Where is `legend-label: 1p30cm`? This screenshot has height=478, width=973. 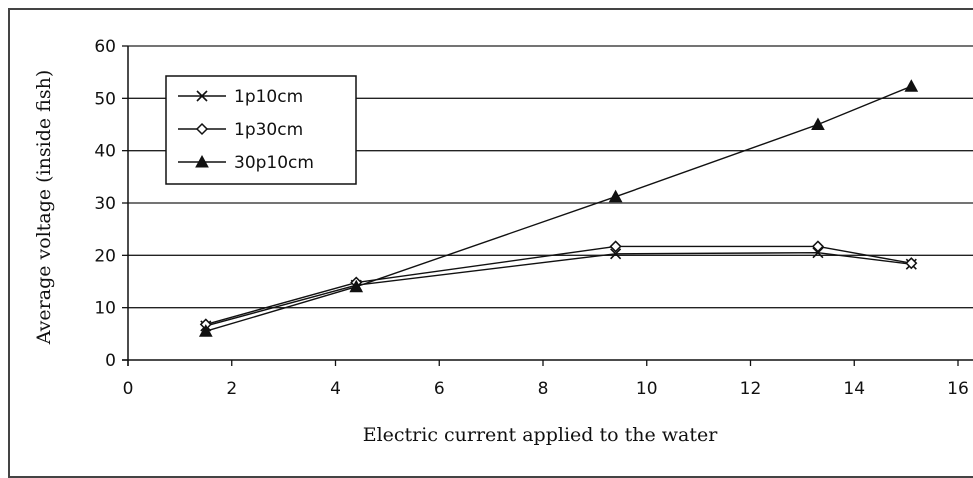 legend-label: 1p30cm is located at coordinates (268, 130).